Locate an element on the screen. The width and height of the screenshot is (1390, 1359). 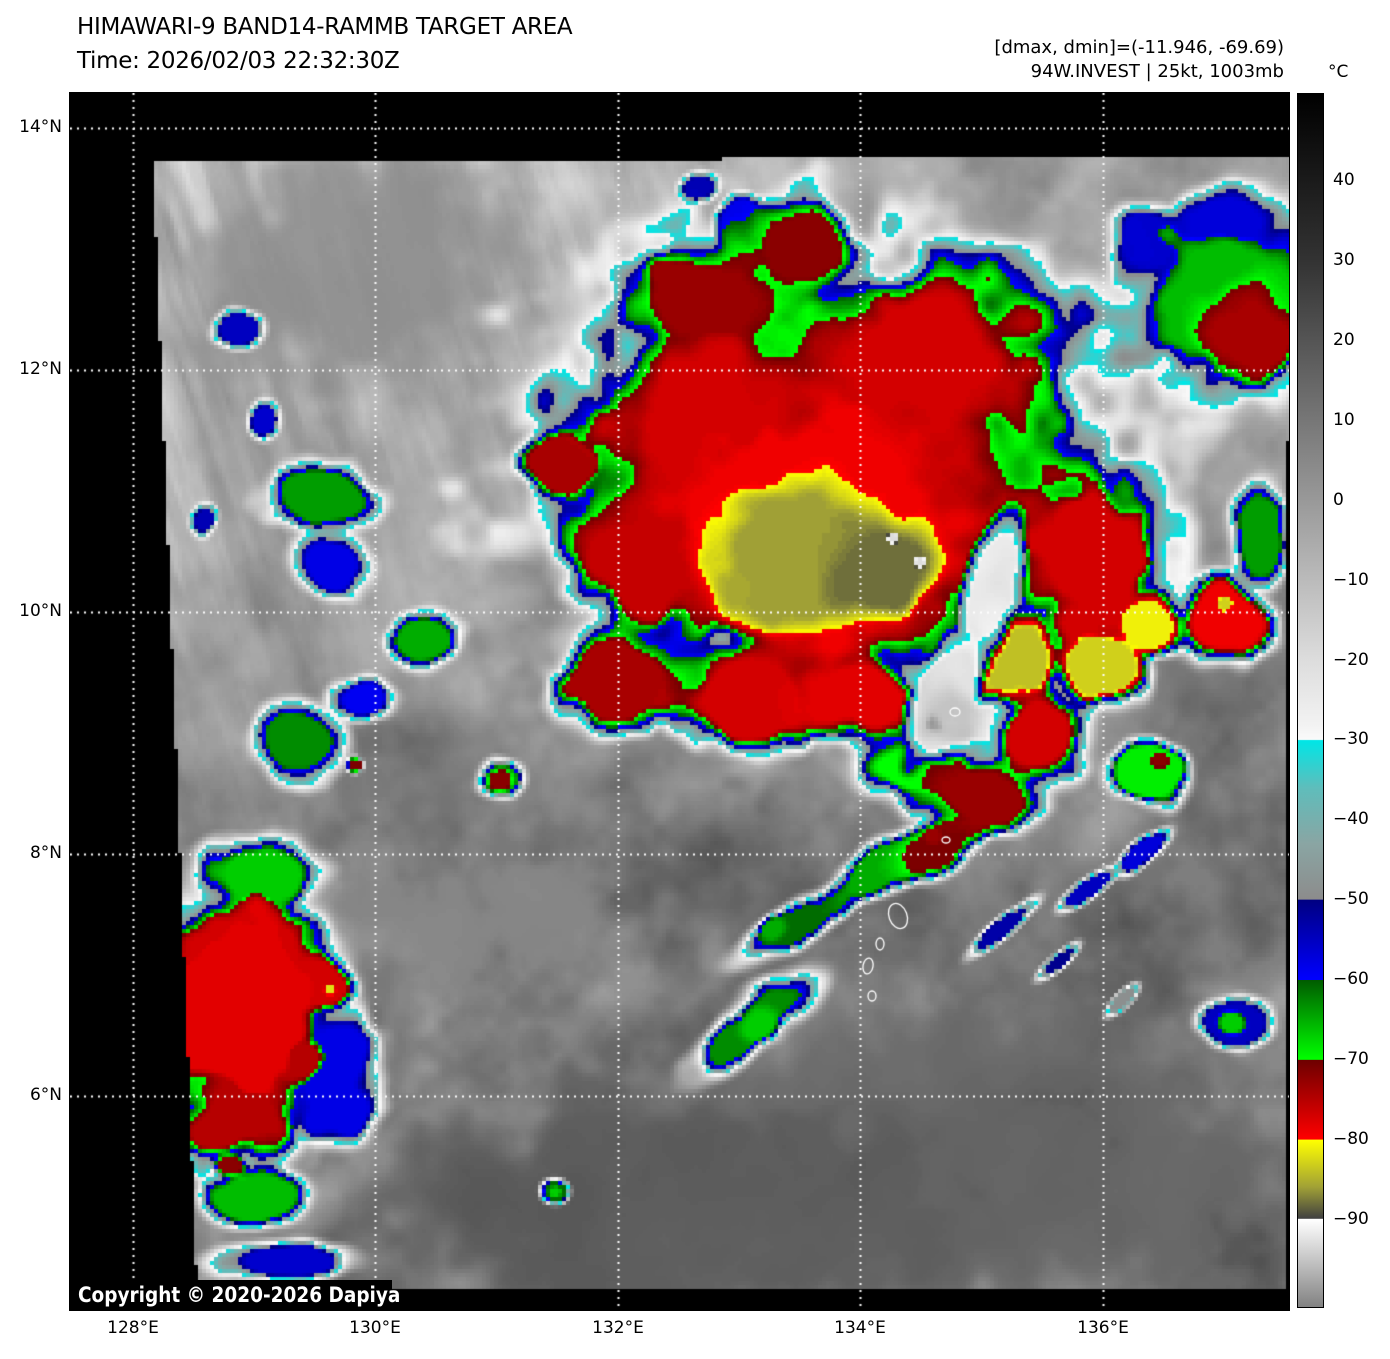
colorbar-tick-label: 30 is located at coordinates (1344, 259).